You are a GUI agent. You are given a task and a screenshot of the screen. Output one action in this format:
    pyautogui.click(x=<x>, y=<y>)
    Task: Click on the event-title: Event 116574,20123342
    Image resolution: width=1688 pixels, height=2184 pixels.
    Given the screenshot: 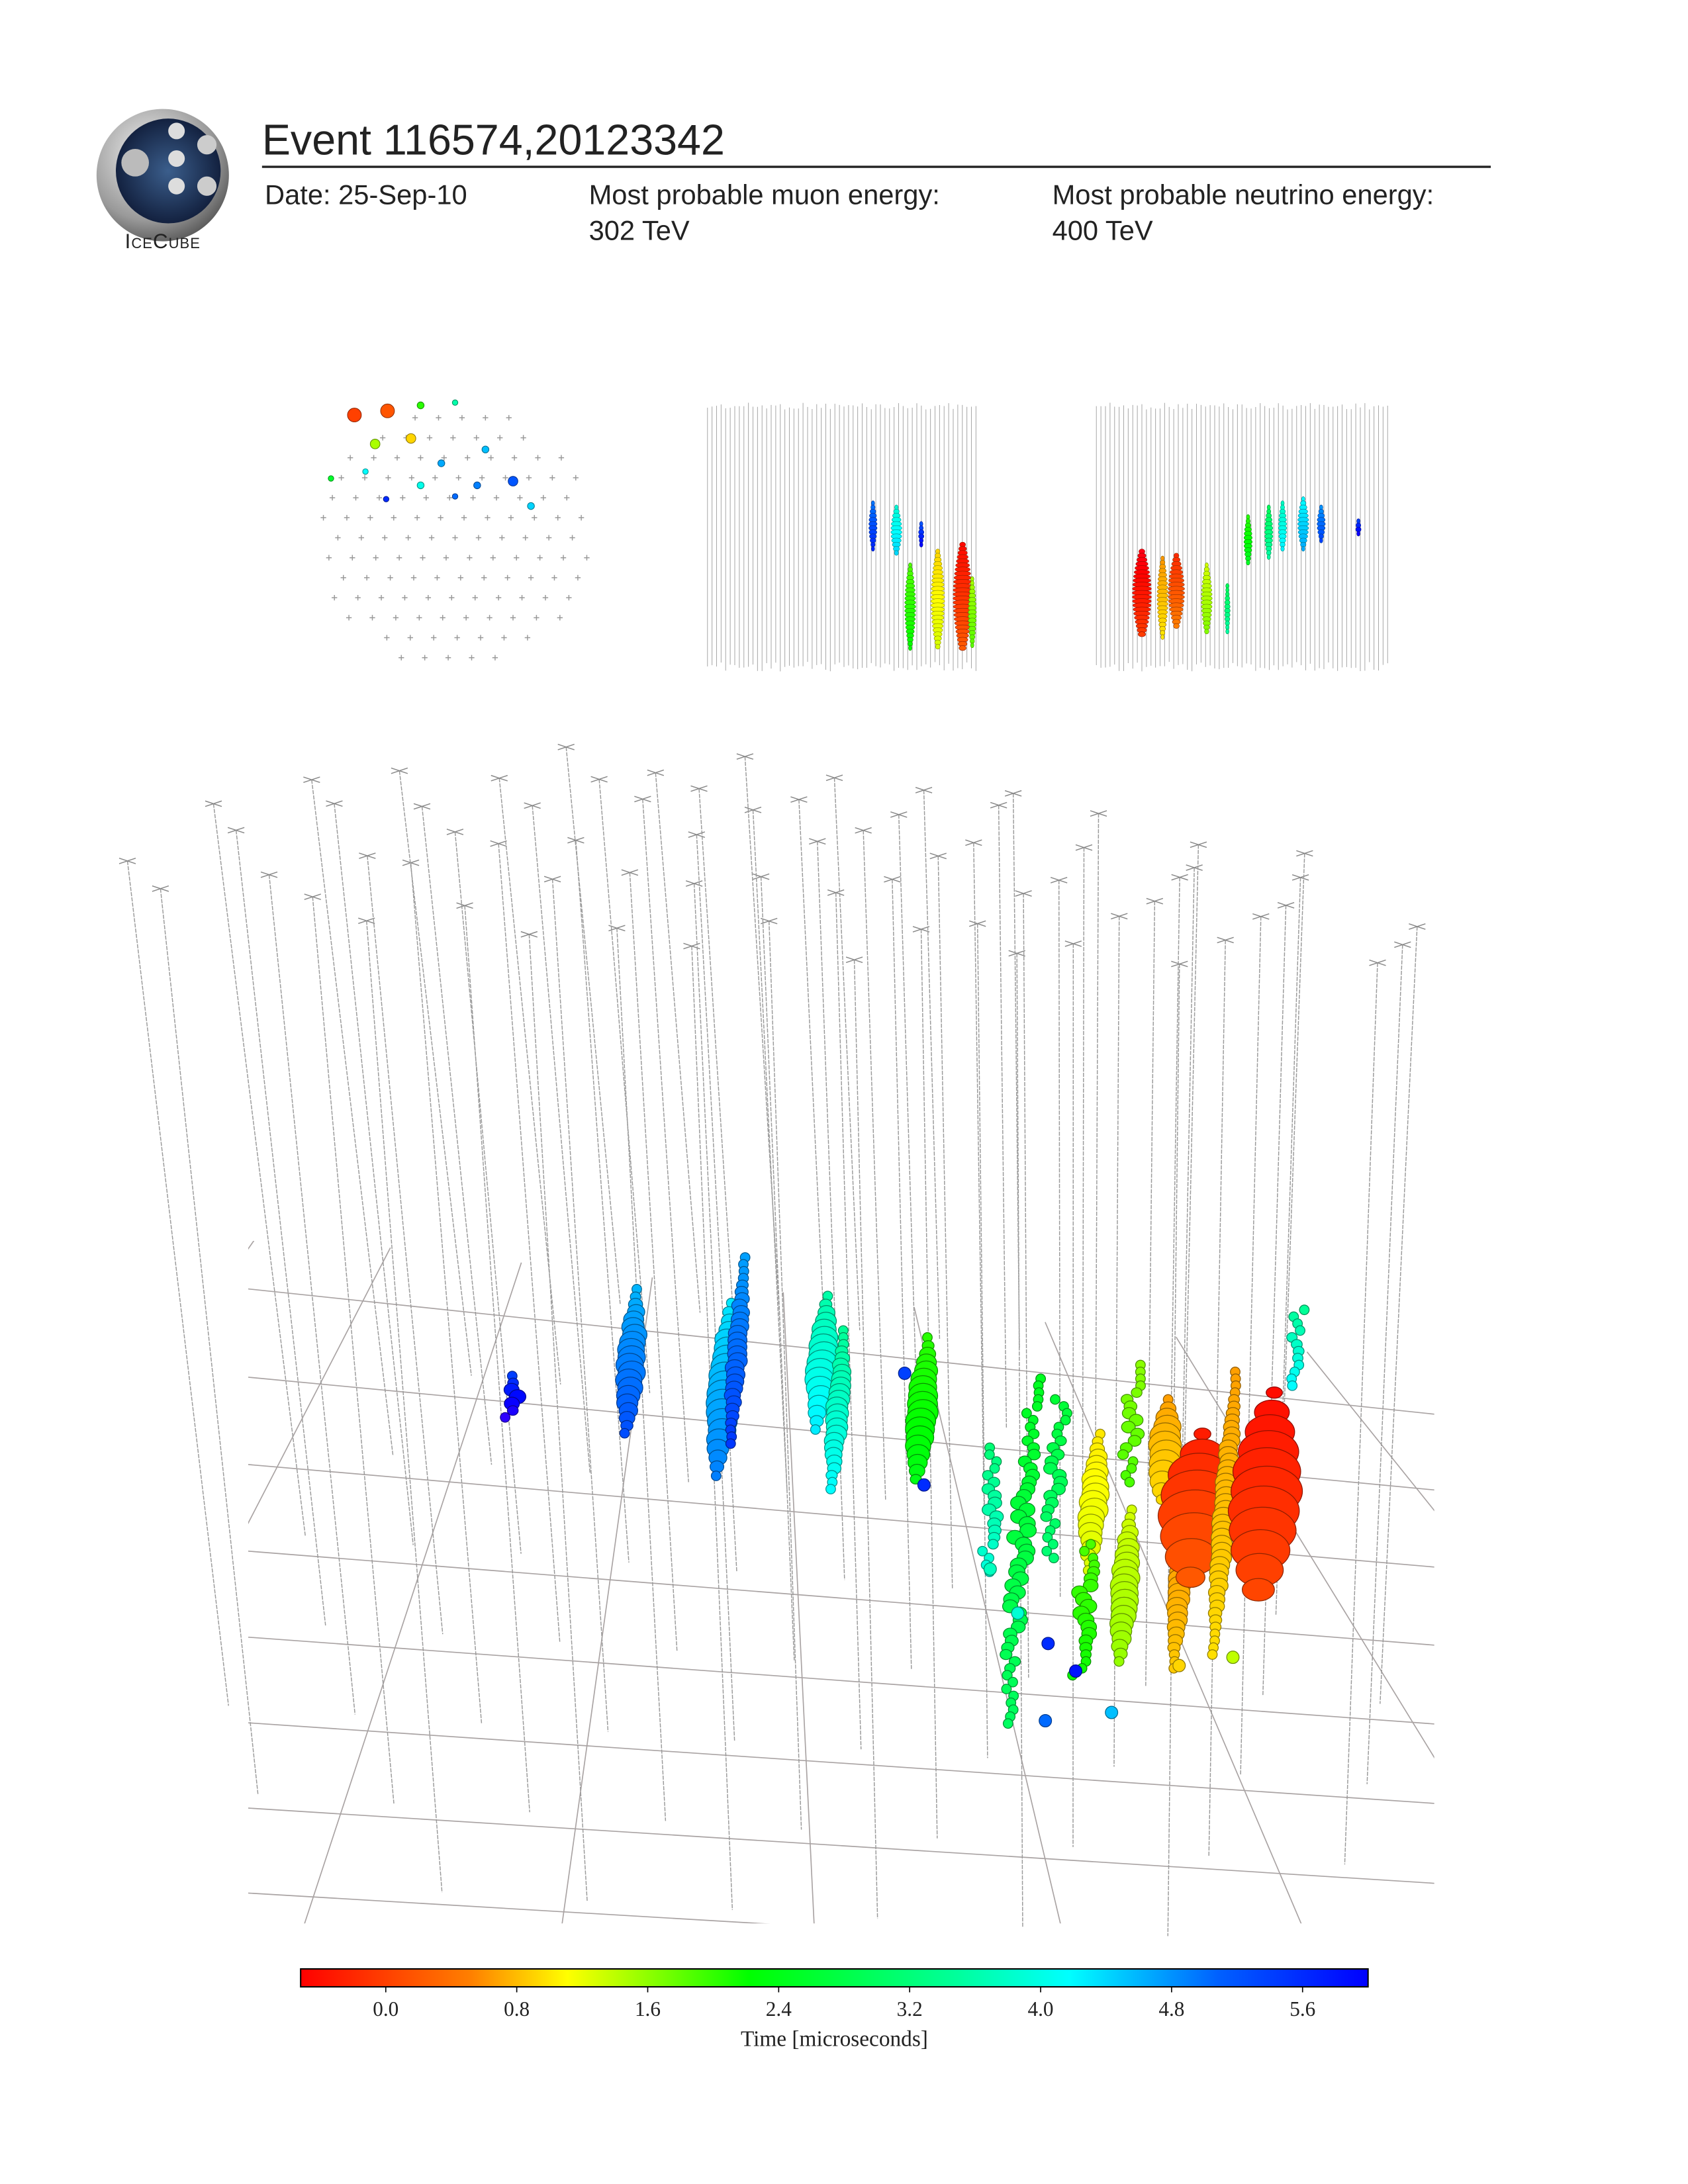 What is the action you would take?
    pyautogui.click(x=493, y=139)
    